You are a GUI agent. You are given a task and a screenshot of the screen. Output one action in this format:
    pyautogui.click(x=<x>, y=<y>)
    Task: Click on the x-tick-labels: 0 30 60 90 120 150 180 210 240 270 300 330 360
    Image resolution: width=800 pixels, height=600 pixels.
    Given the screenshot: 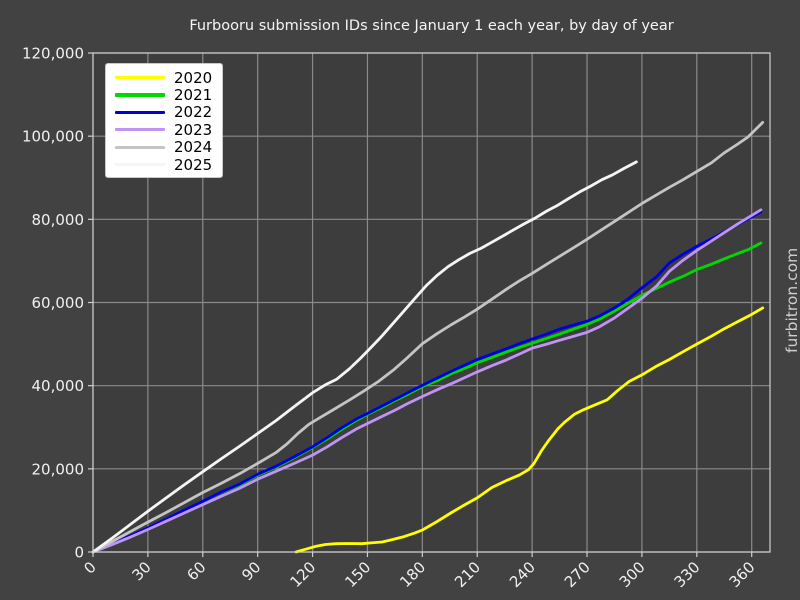 What is the action you would take?
    pyautogui.click(x=419, y=574)
    